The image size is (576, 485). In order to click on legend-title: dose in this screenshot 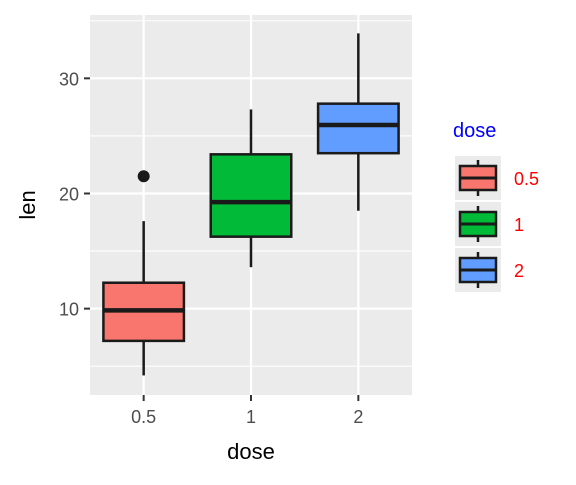, I will do `click(474, 131)`.